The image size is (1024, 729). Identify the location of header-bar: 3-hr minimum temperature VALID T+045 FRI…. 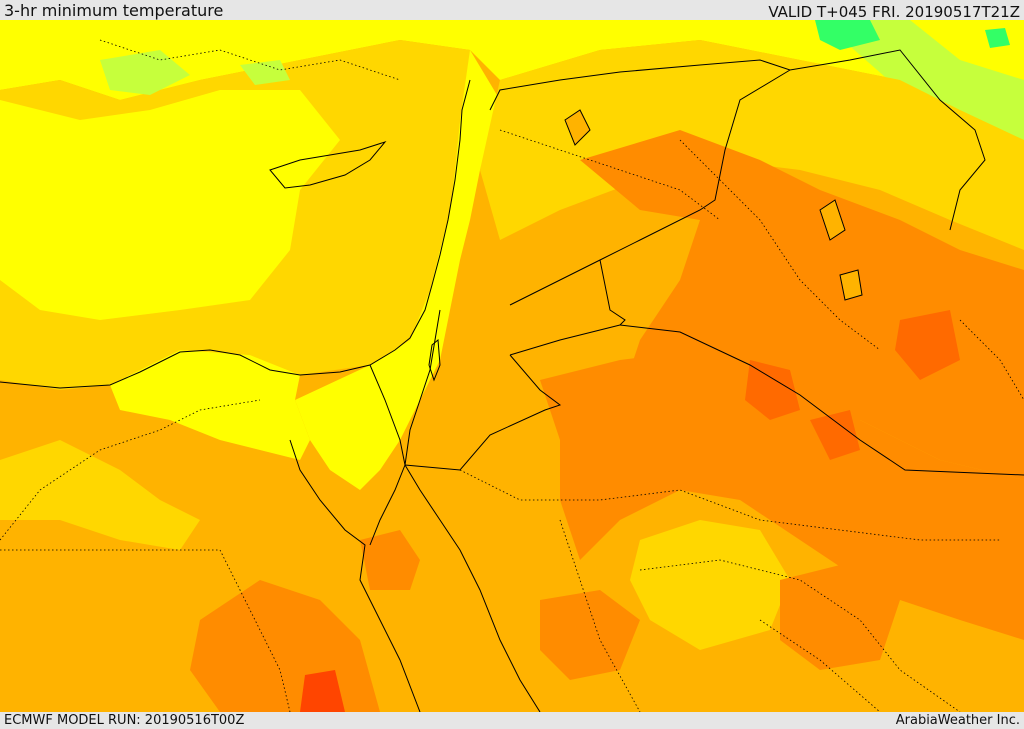
(512, 10).